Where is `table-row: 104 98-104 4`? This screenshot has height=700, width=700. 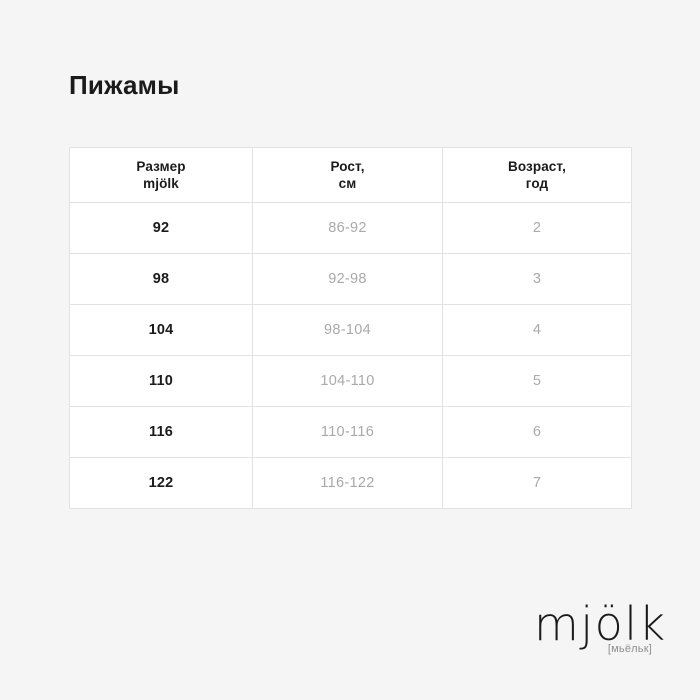 table-row: 104 98-104 4 is located at coordinates (350, 330).